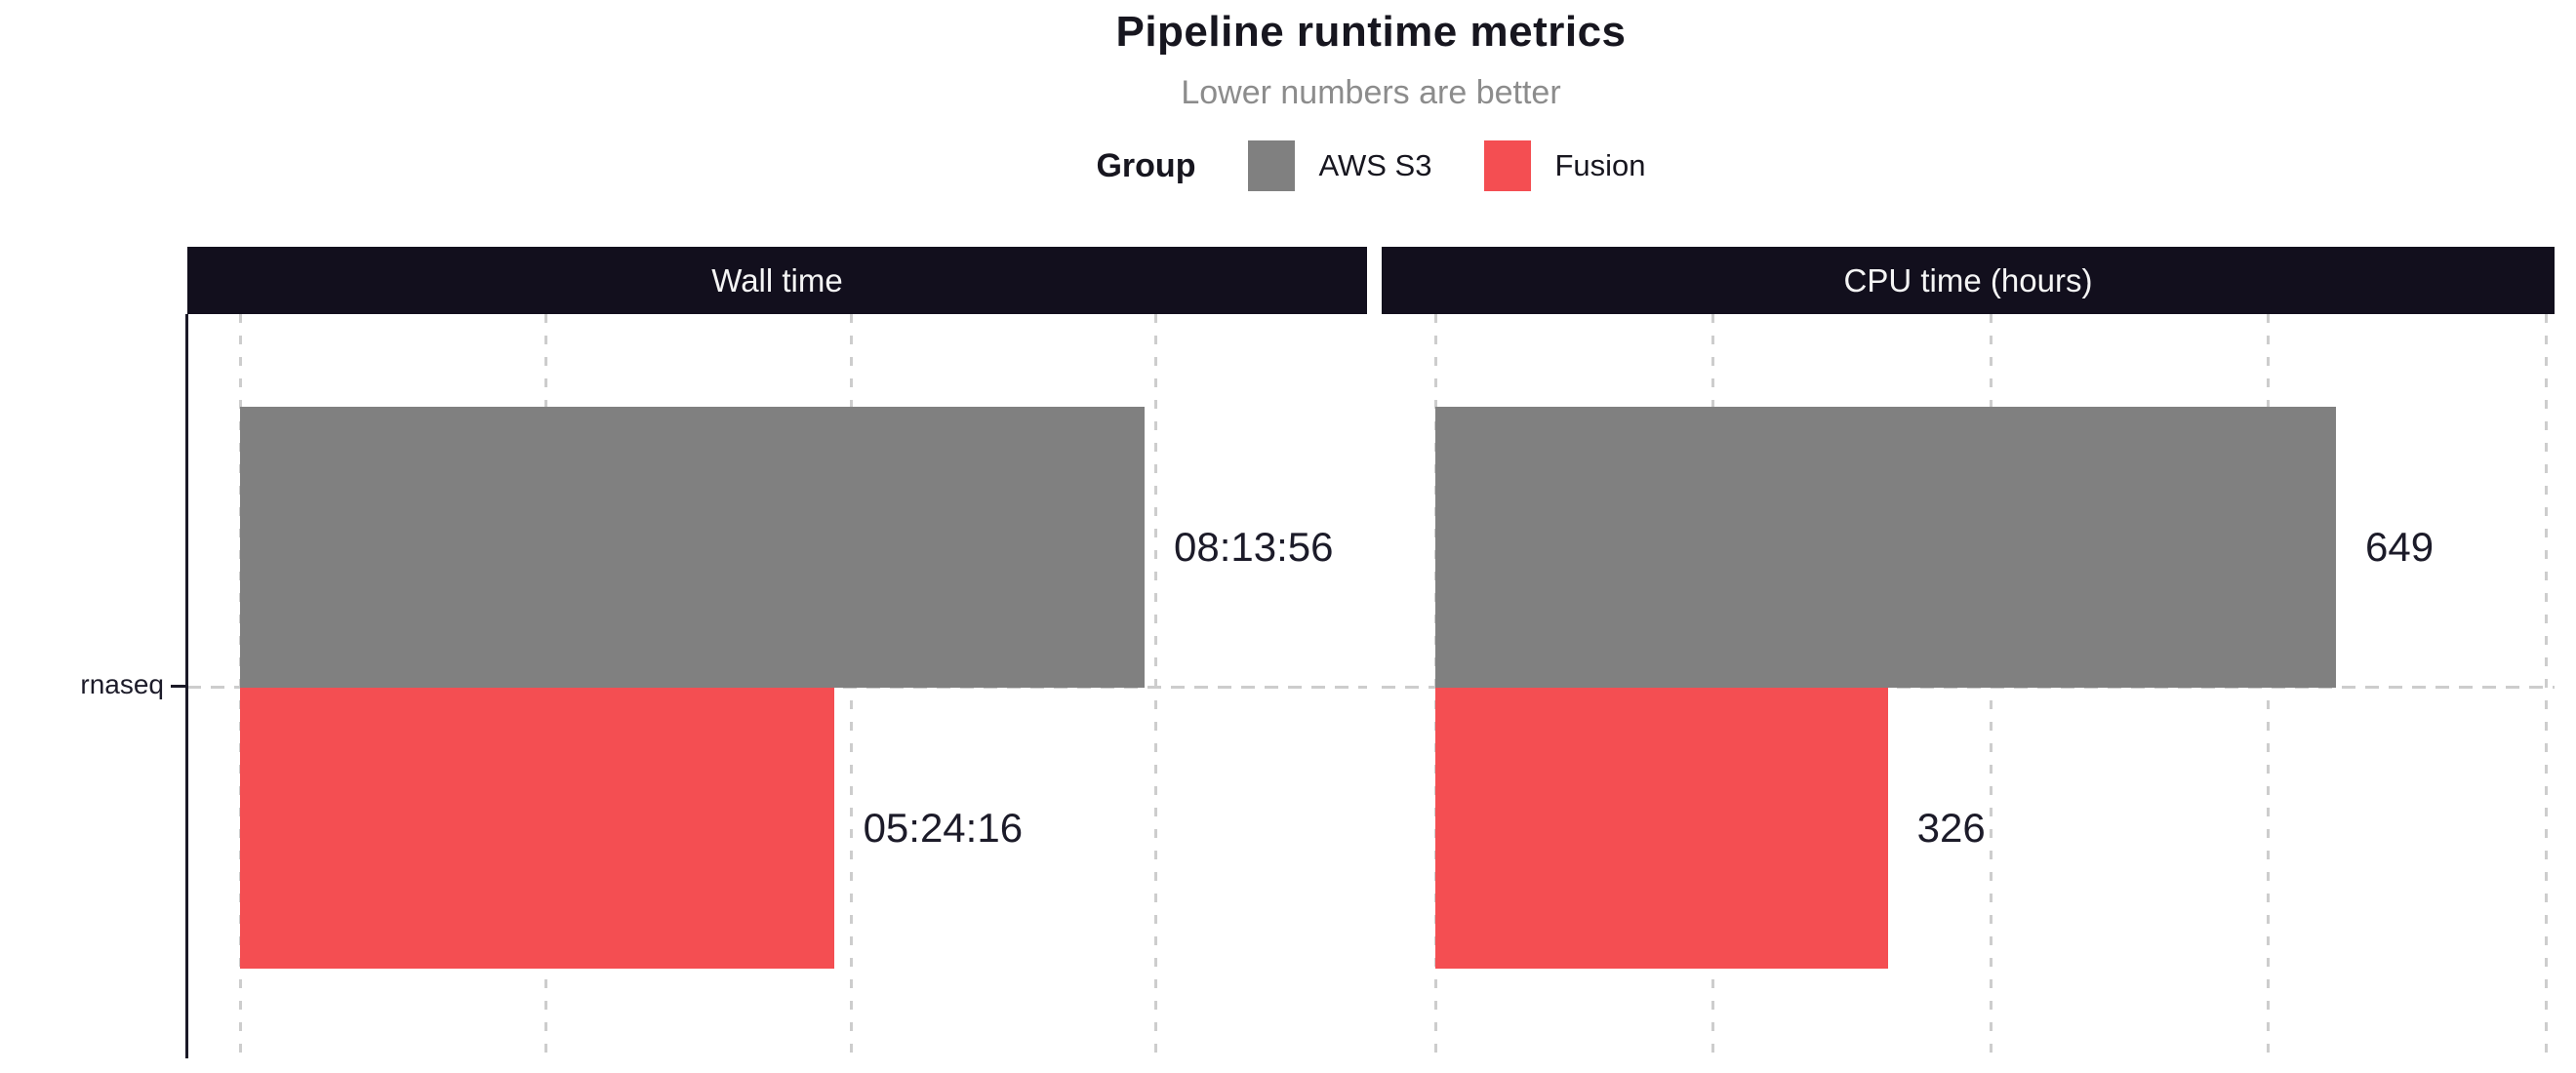  Describe the element at coordinates (1661, 828) in the screenshot. I see `bar-cpu-time-fusion` at that location.